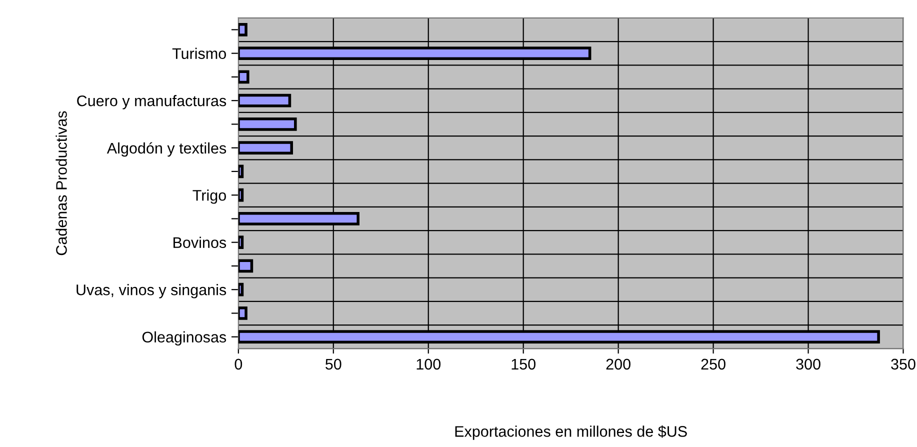 The height and width of the screenshot is (447, 917). What do you see at coordinates (209, 197) in the screenshot?
I see `y-tick-label: Trigo` at bounding box center [209, 197].